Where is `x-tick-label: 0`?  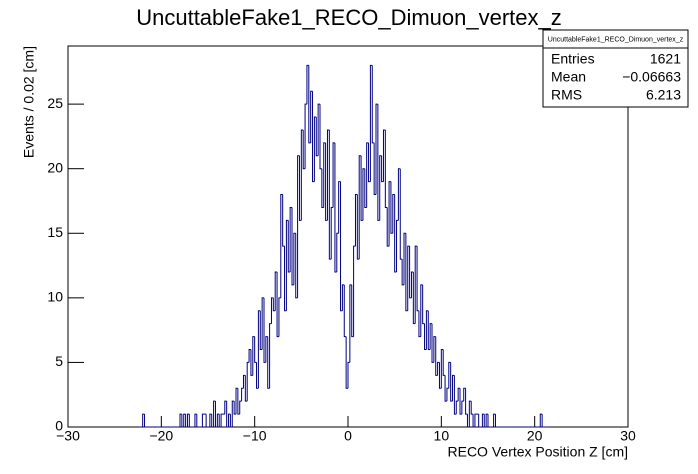 x-tick-label: 0 is located at coordinates (348, 436).